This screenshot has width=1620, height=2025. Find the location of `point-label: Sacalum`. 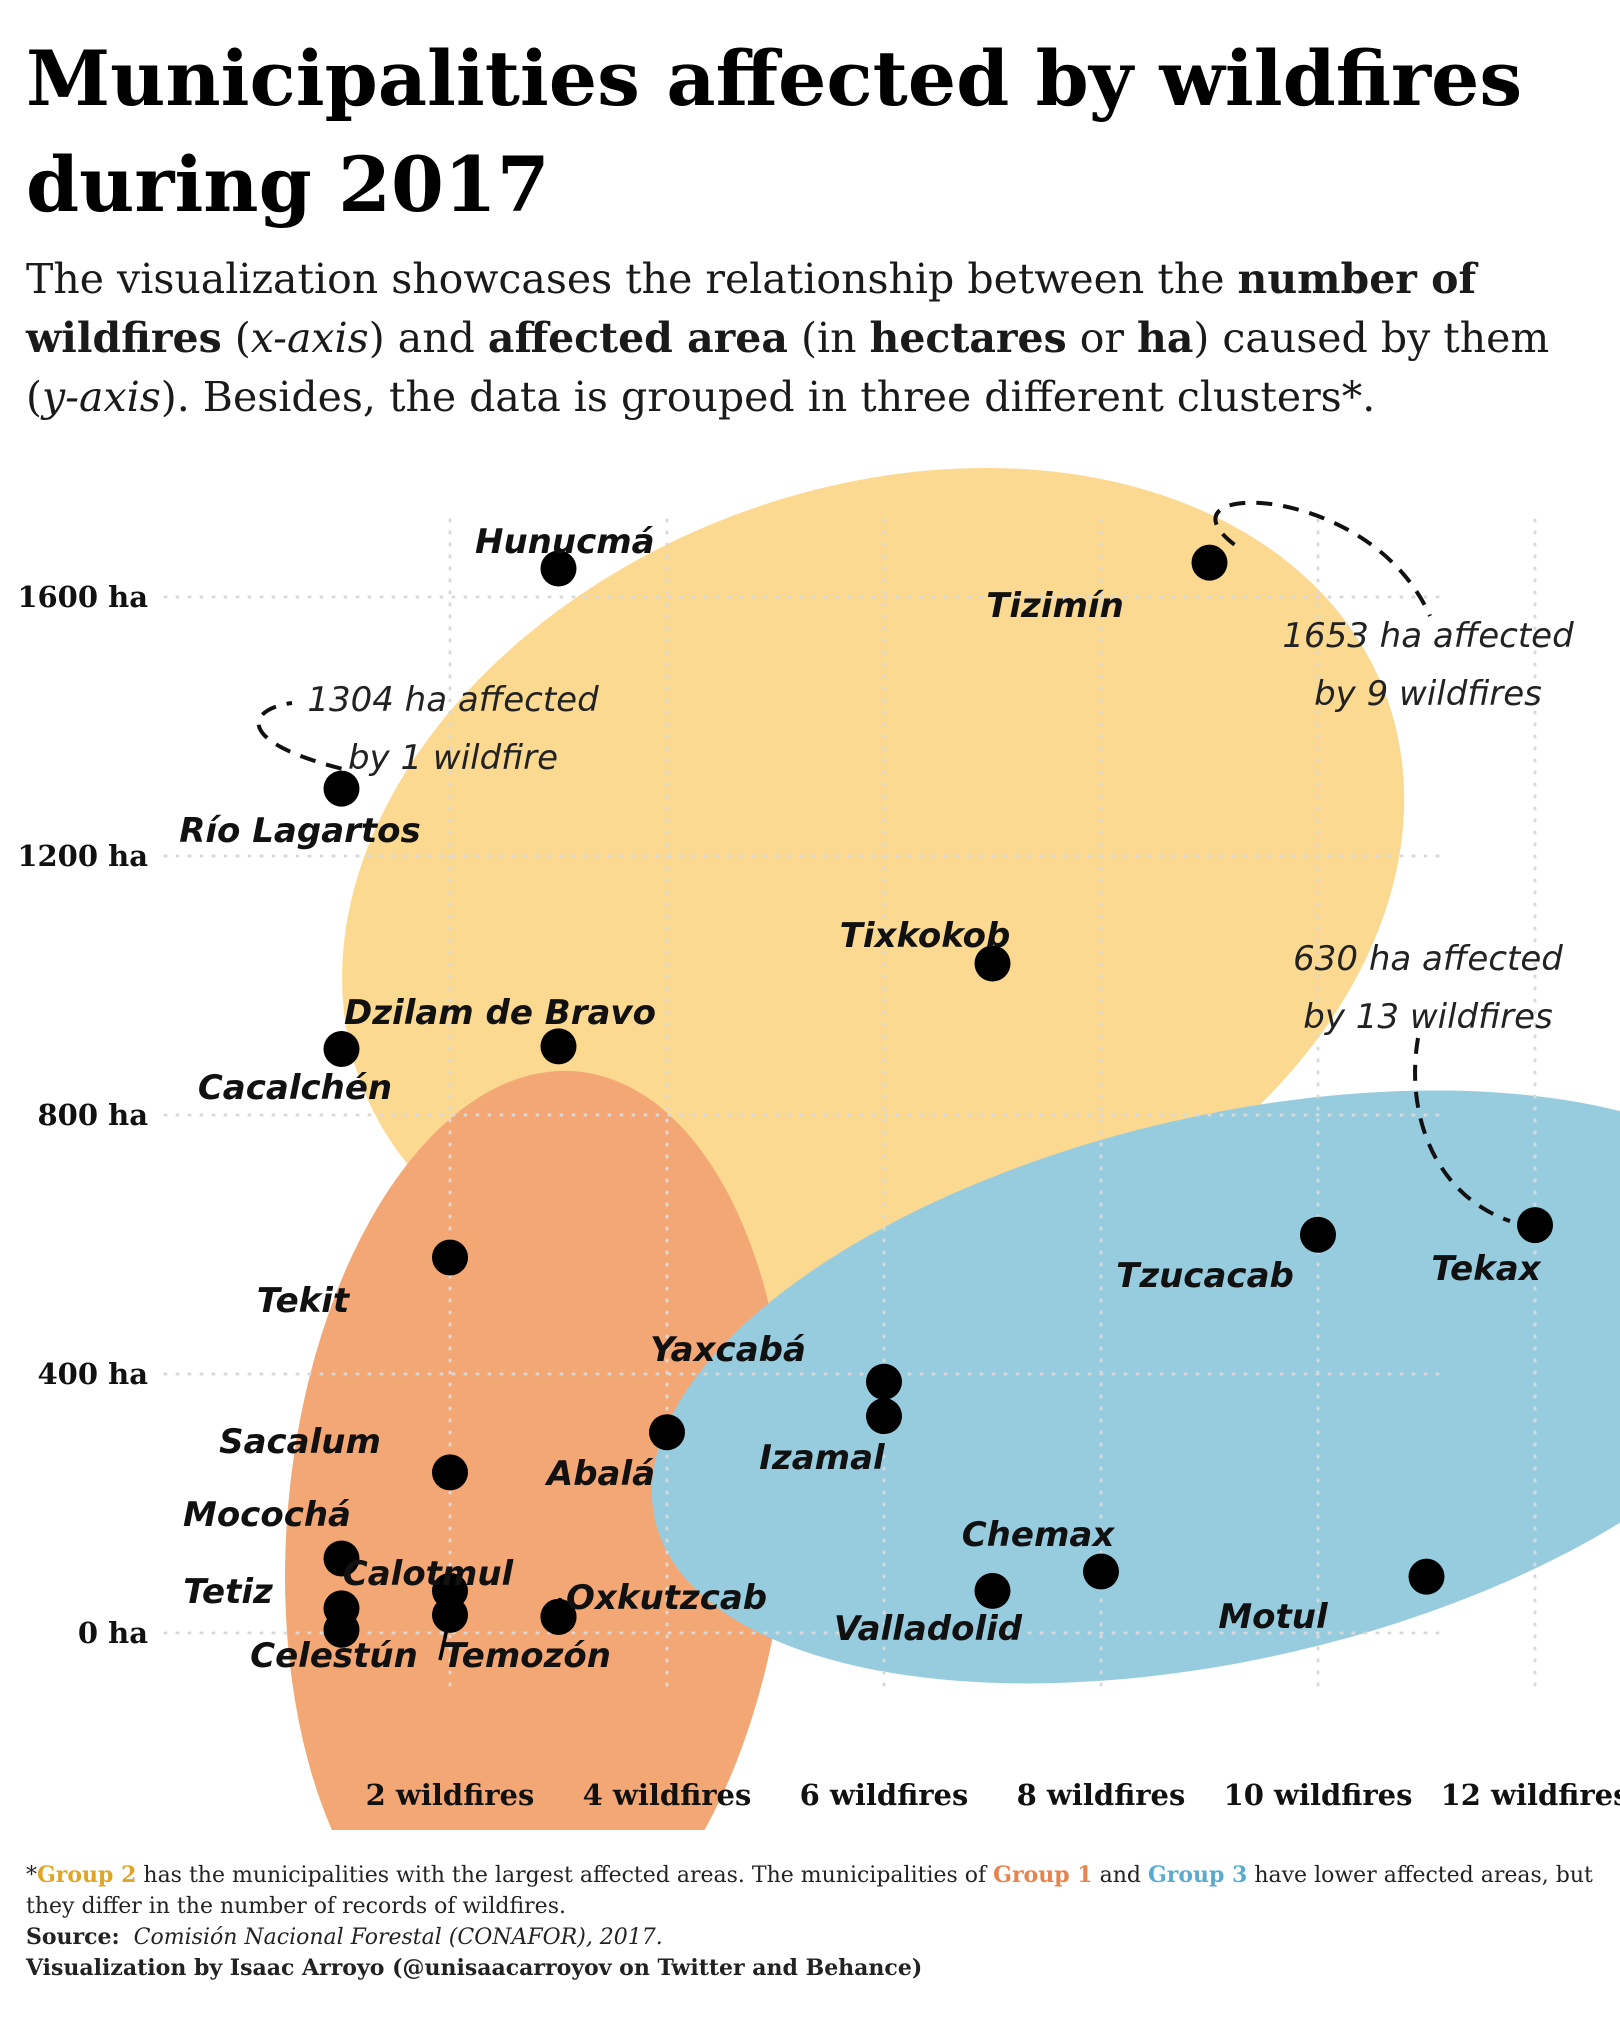

point-label: Sacalum is located at coordinates (300, 1442).